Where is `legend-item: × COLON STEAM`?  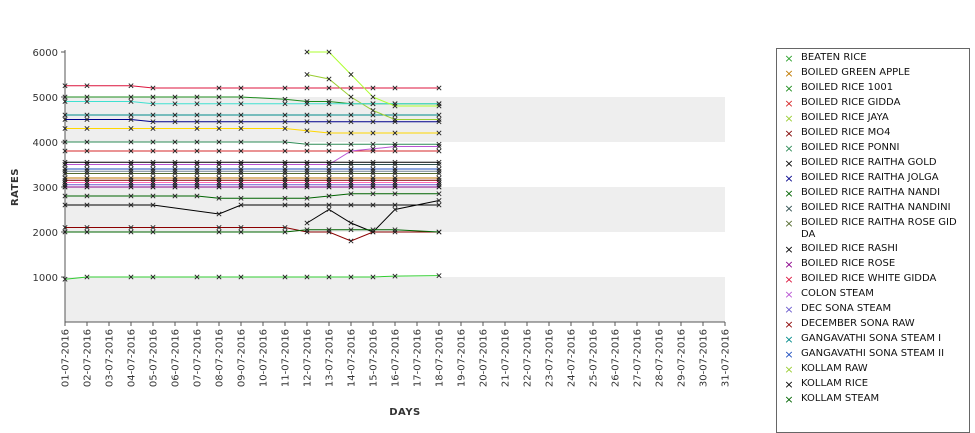
legend-item: × COLON STEAM is located at coordinates (873, 294).